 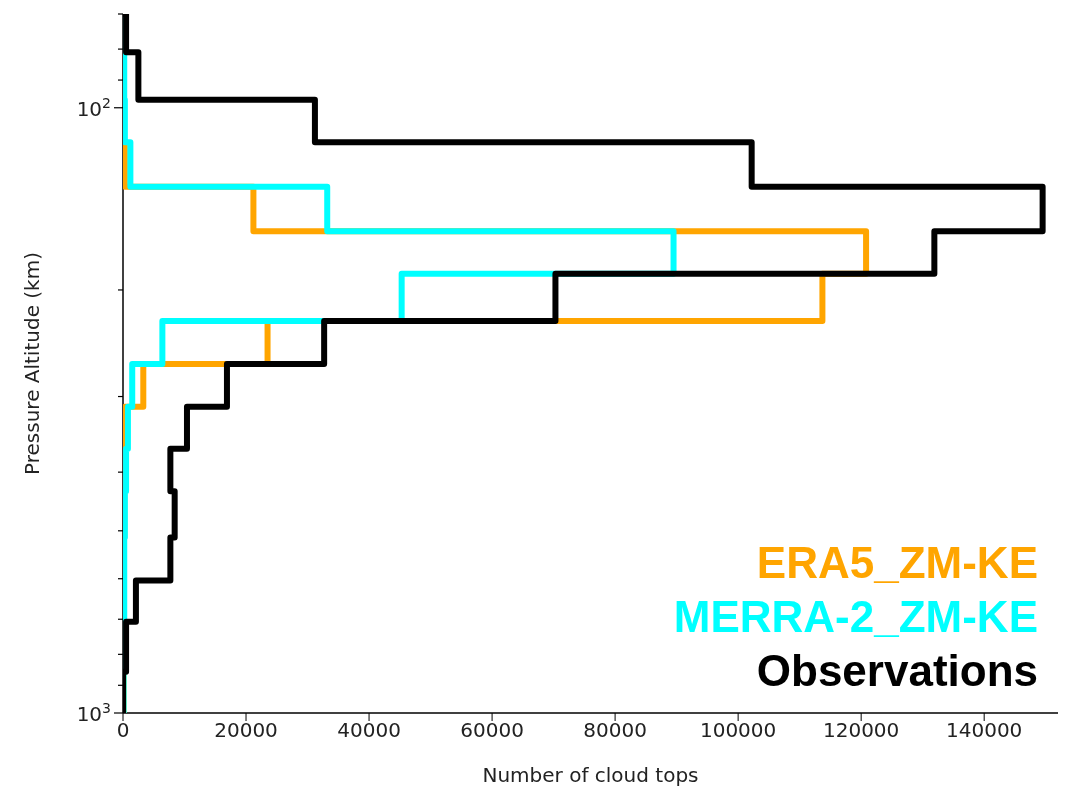 What do you see at coordinates (615, 730) in the screenshot?
I see `x-tick-label: 80000` at bounding box center [615, 730].